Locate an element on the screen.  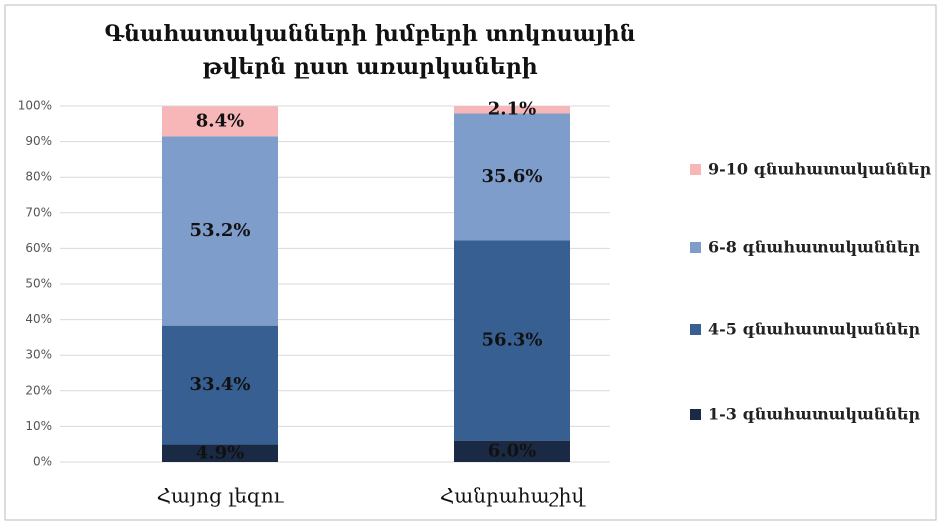
value-label: 8.4% is located at coordinates (220, 120).